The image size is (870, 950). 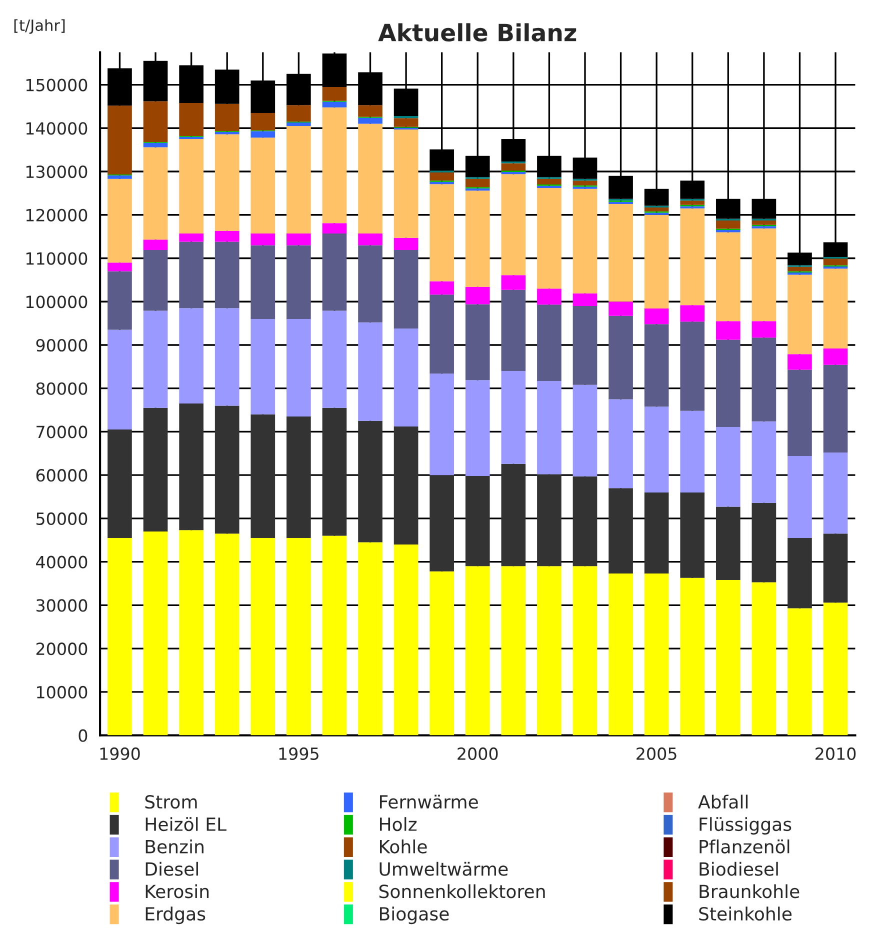 What do you see at coordinates (477, 32) in the screenshot?
I see `chart-title: Aktuelle Bilanz` at bounding box center [477, 32].